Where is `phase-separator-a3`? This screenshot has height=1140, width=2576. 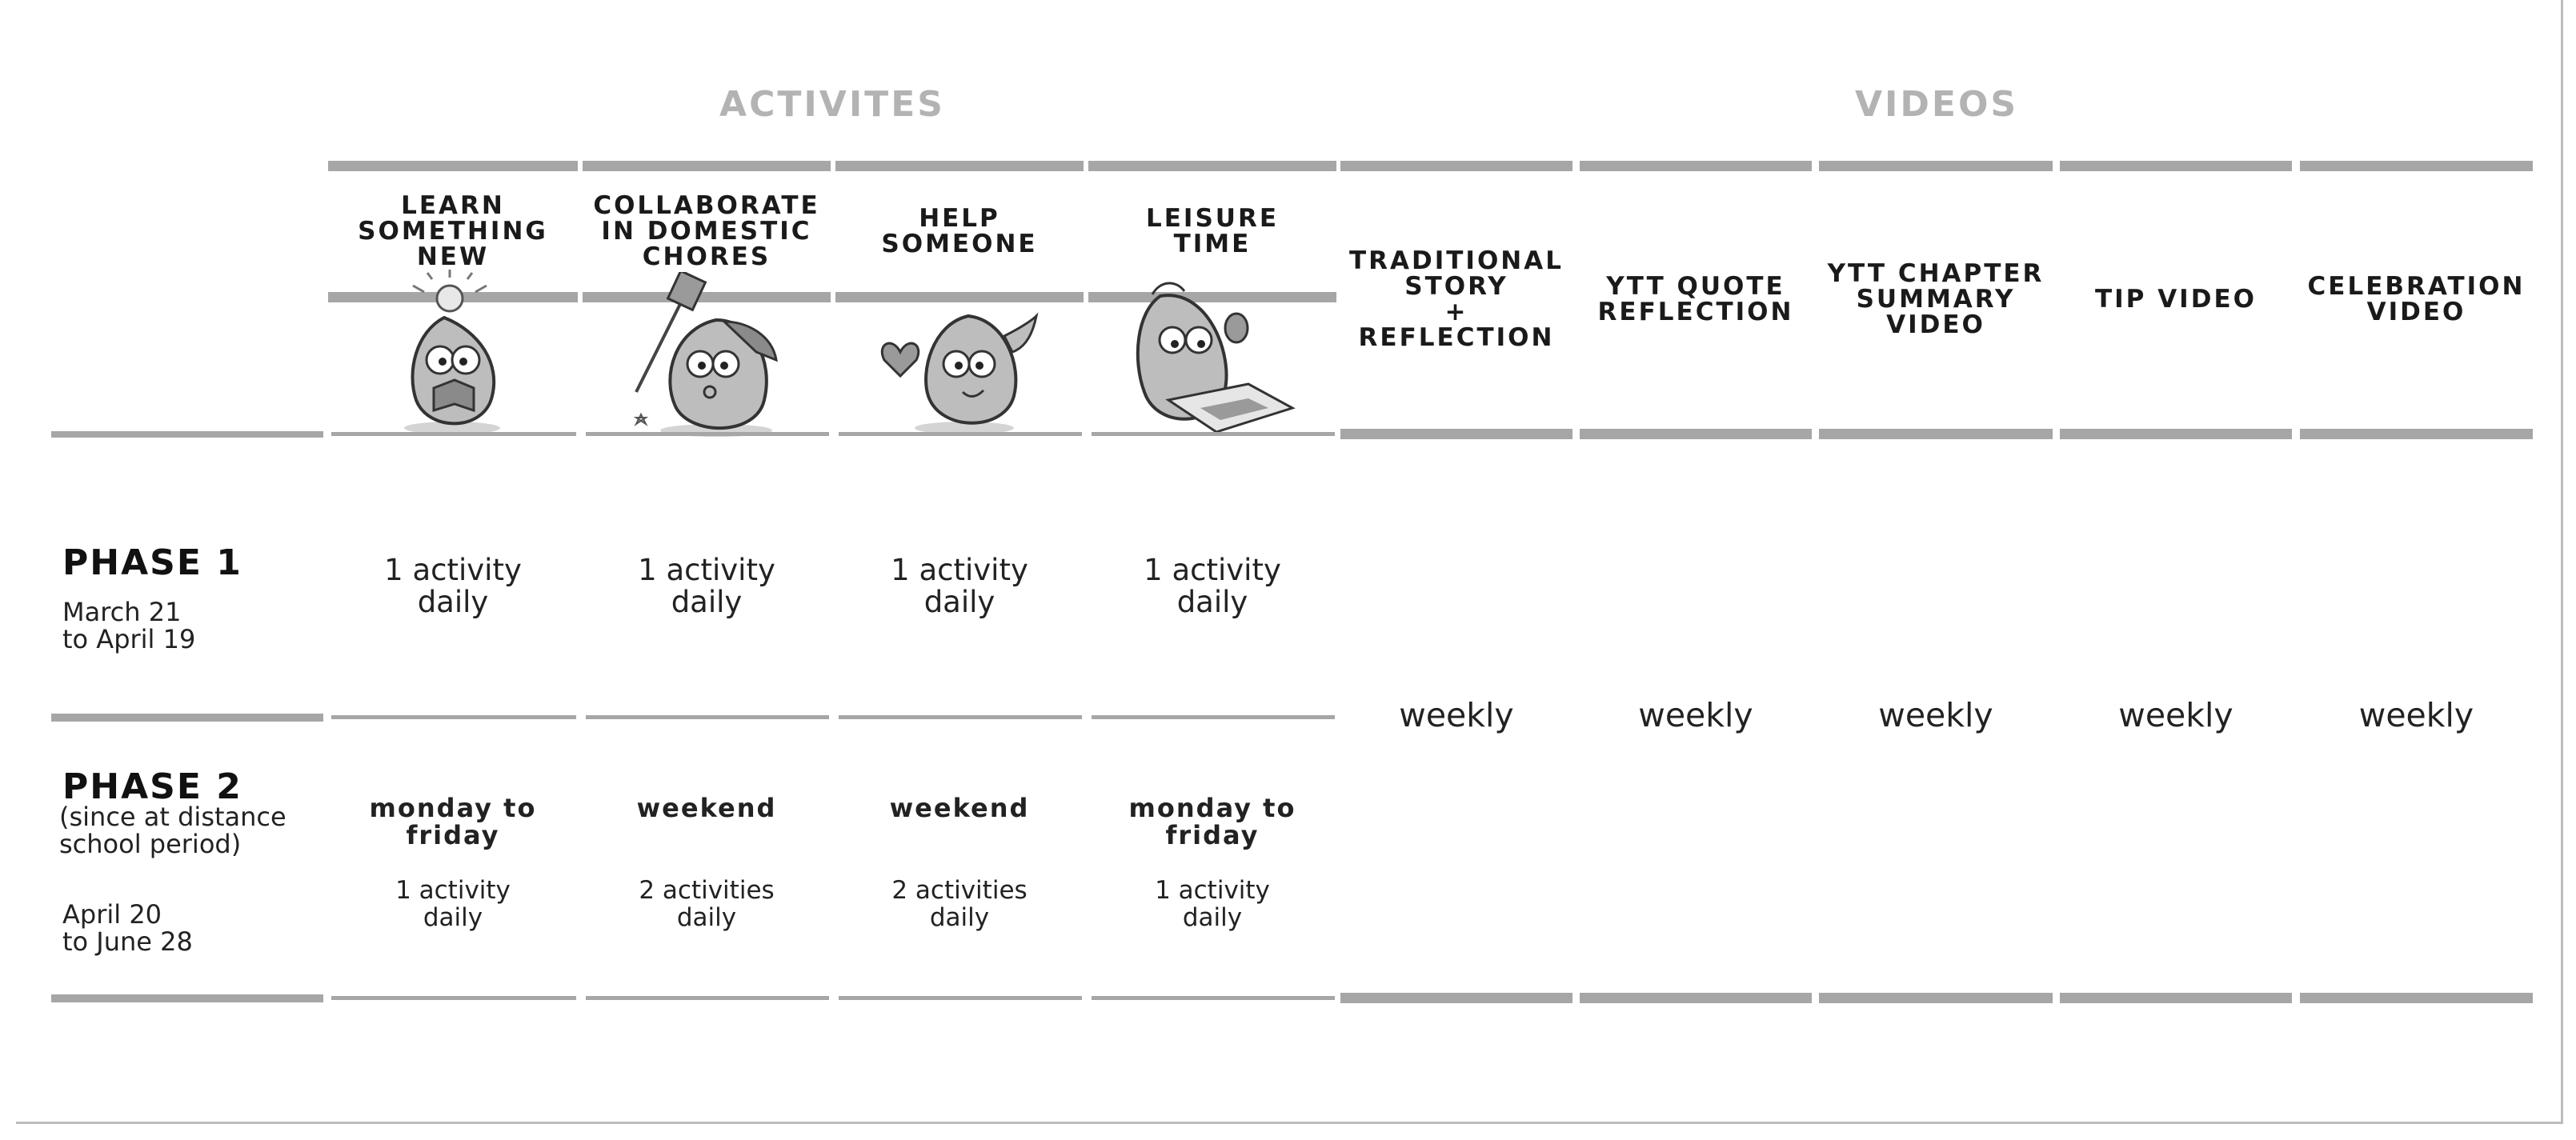
phase-separator-a3 is located at coordinates (960, 717).